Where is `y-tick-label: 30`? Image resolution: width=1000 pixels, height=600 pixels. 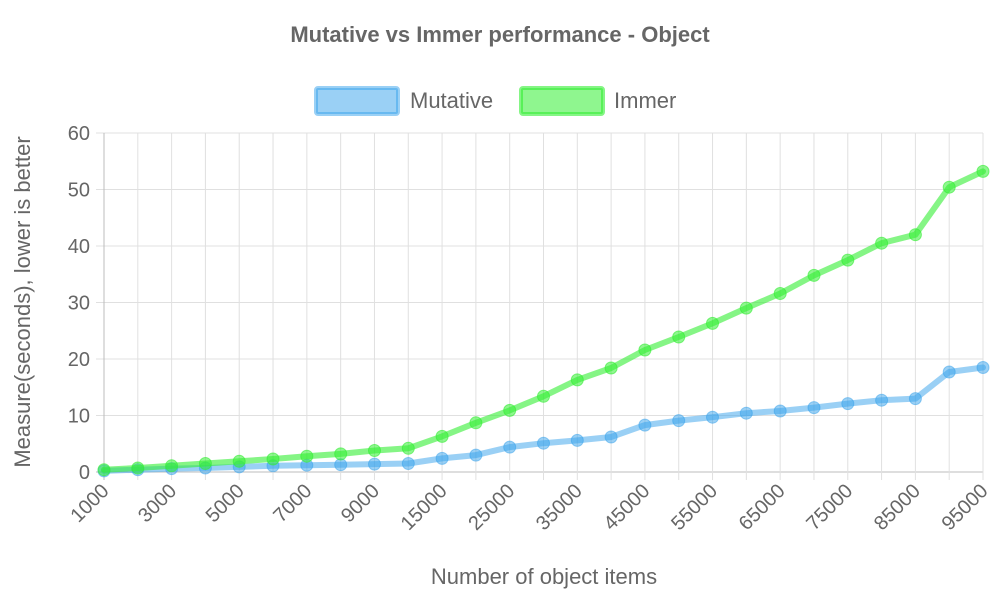 y-tick-label: 30 is located at coordinates (79, 304).